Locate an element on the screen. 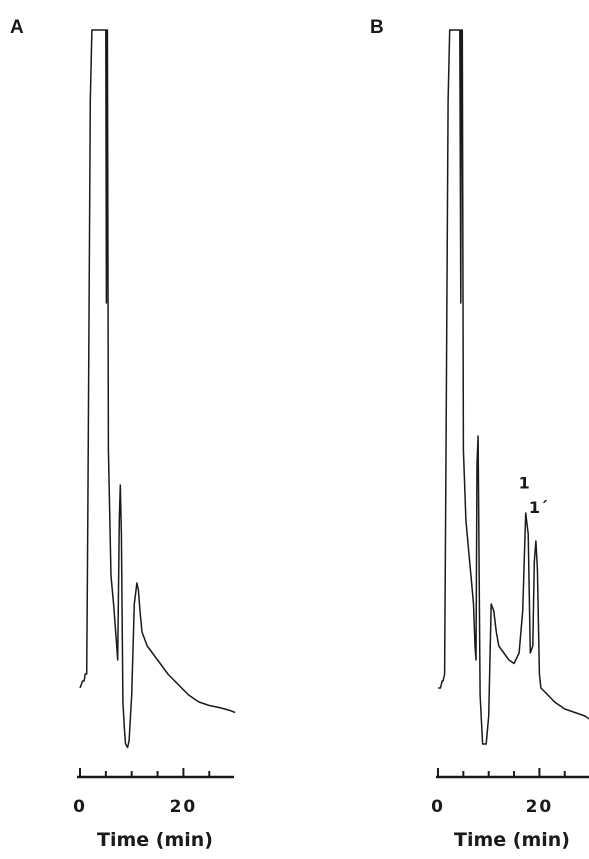  panel-letter: B is located at coordinates (377, 27).